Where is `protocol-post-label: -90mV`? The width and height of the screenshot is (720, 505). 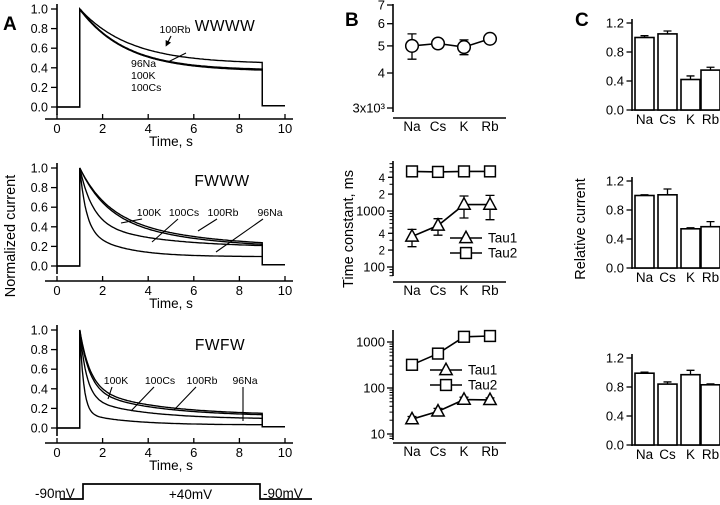 protocol-post-label: -90mV is located at coordinates (283, 493).